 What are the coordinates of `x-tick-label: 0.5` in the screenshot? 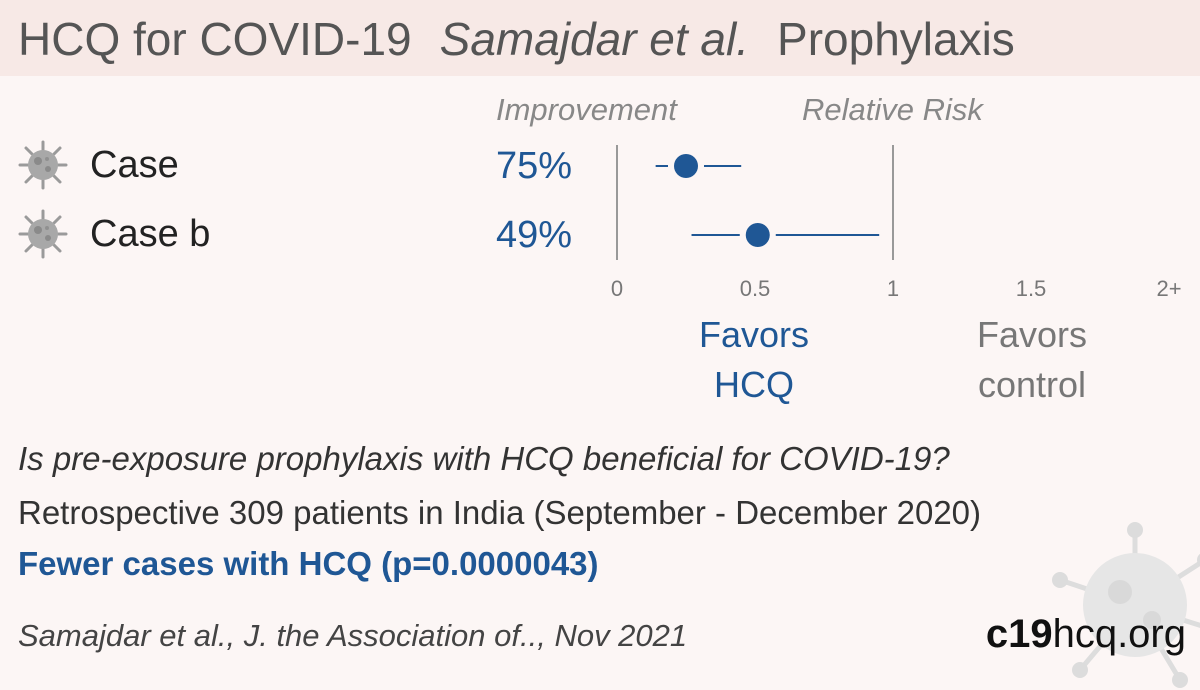 It's located at (755, 288).